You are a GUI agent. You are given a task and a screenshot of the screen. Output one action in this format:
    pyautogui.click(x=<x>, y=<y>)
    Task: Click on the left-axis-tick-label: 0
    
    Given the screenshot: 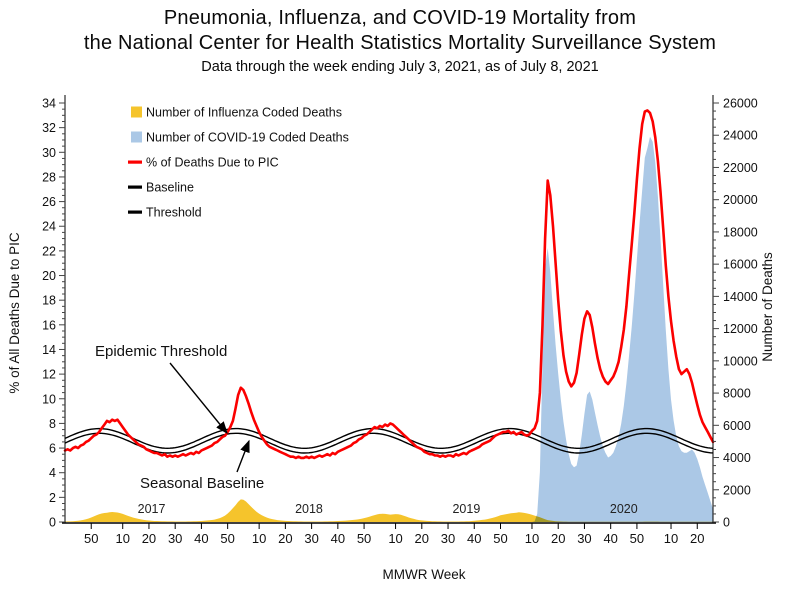 What is the action you would take?
    pyautogui.click(x=52, y=523)
    